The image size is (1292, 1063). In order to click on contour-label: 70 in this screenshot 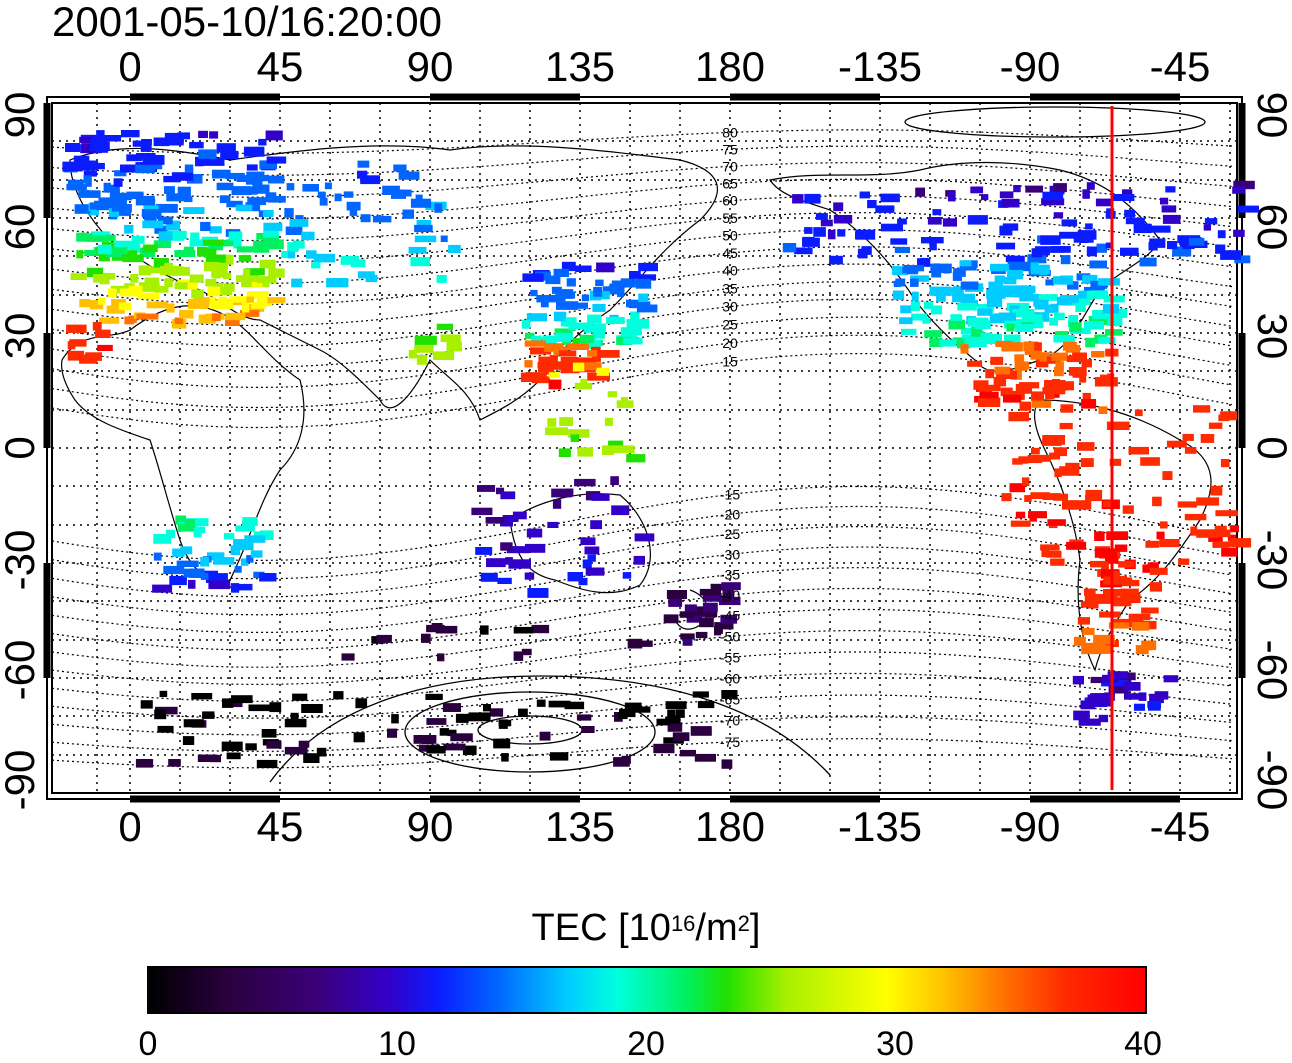, I will do `click(730, 166)`.